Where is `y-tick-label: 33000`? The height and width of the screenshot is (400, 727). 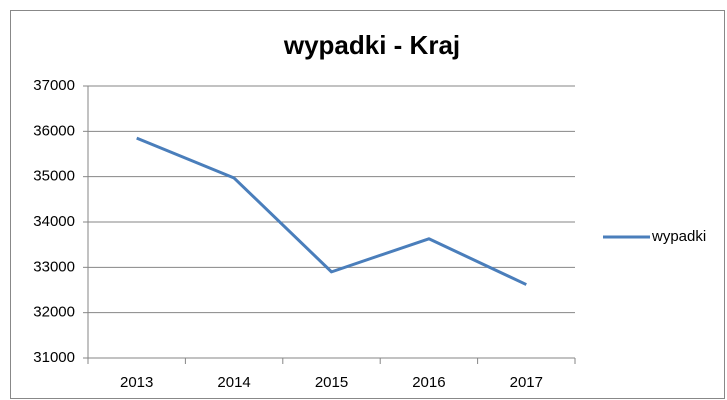 y-tick-label: 33000 is located at coordinates (54, 266).